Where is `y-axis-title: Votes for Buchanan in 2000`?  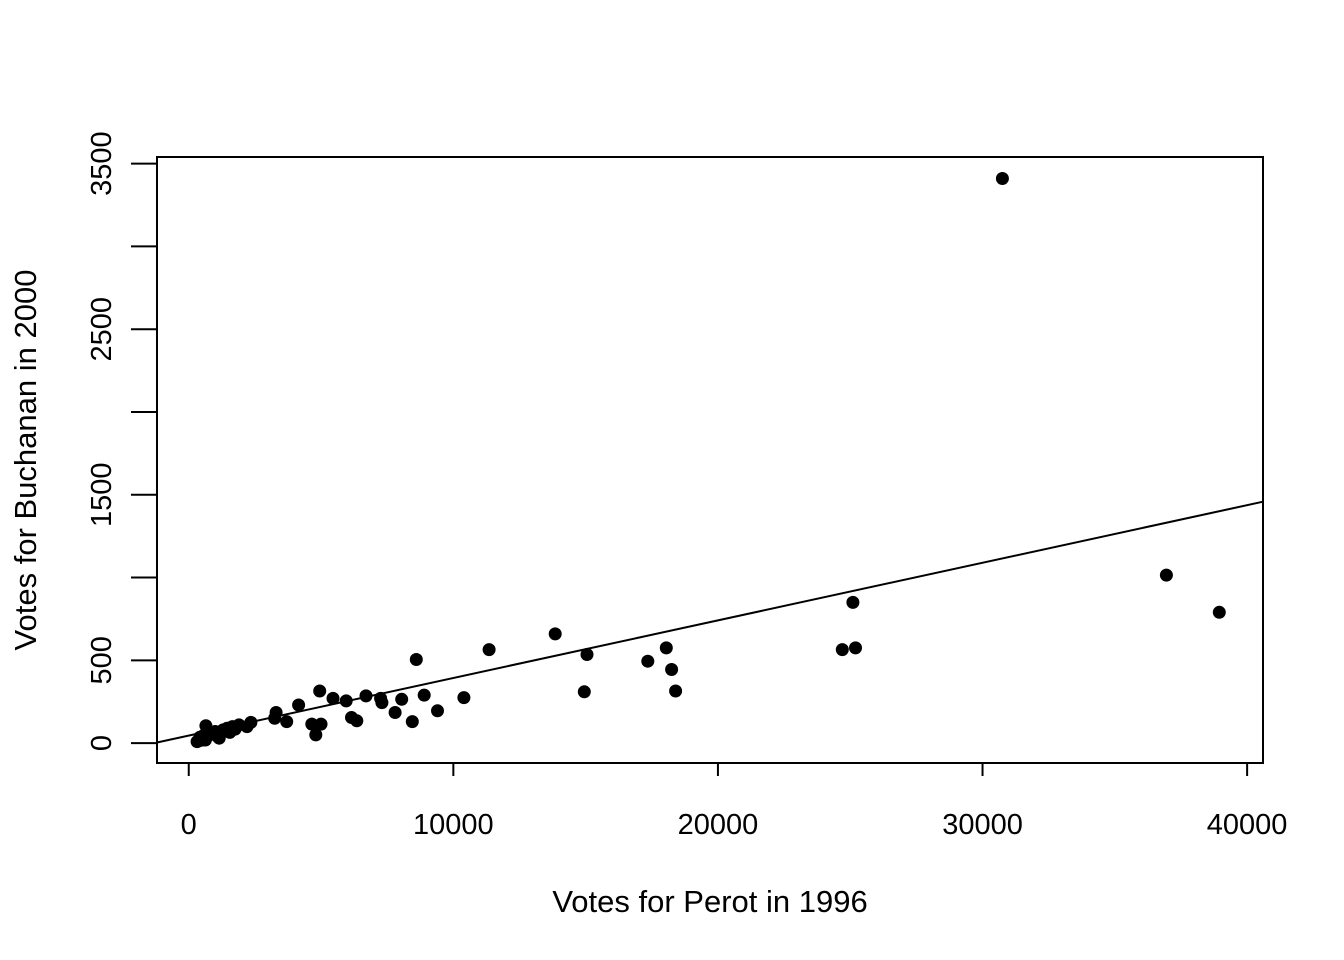 y-axis-title: Votes for Buchanan in 2000 is located at coordinates (25, 460).